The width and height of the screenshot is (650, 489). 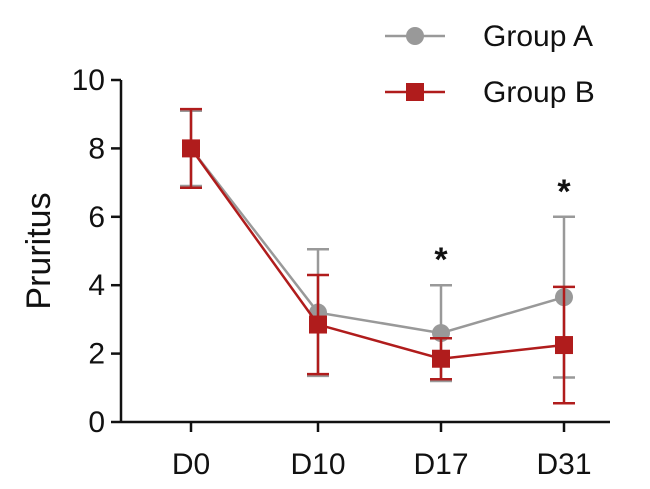 What do you see at coordinates (490, 64) in the screenshot?
I see `legend: Group A Group B` at bounding box center [490, 64].